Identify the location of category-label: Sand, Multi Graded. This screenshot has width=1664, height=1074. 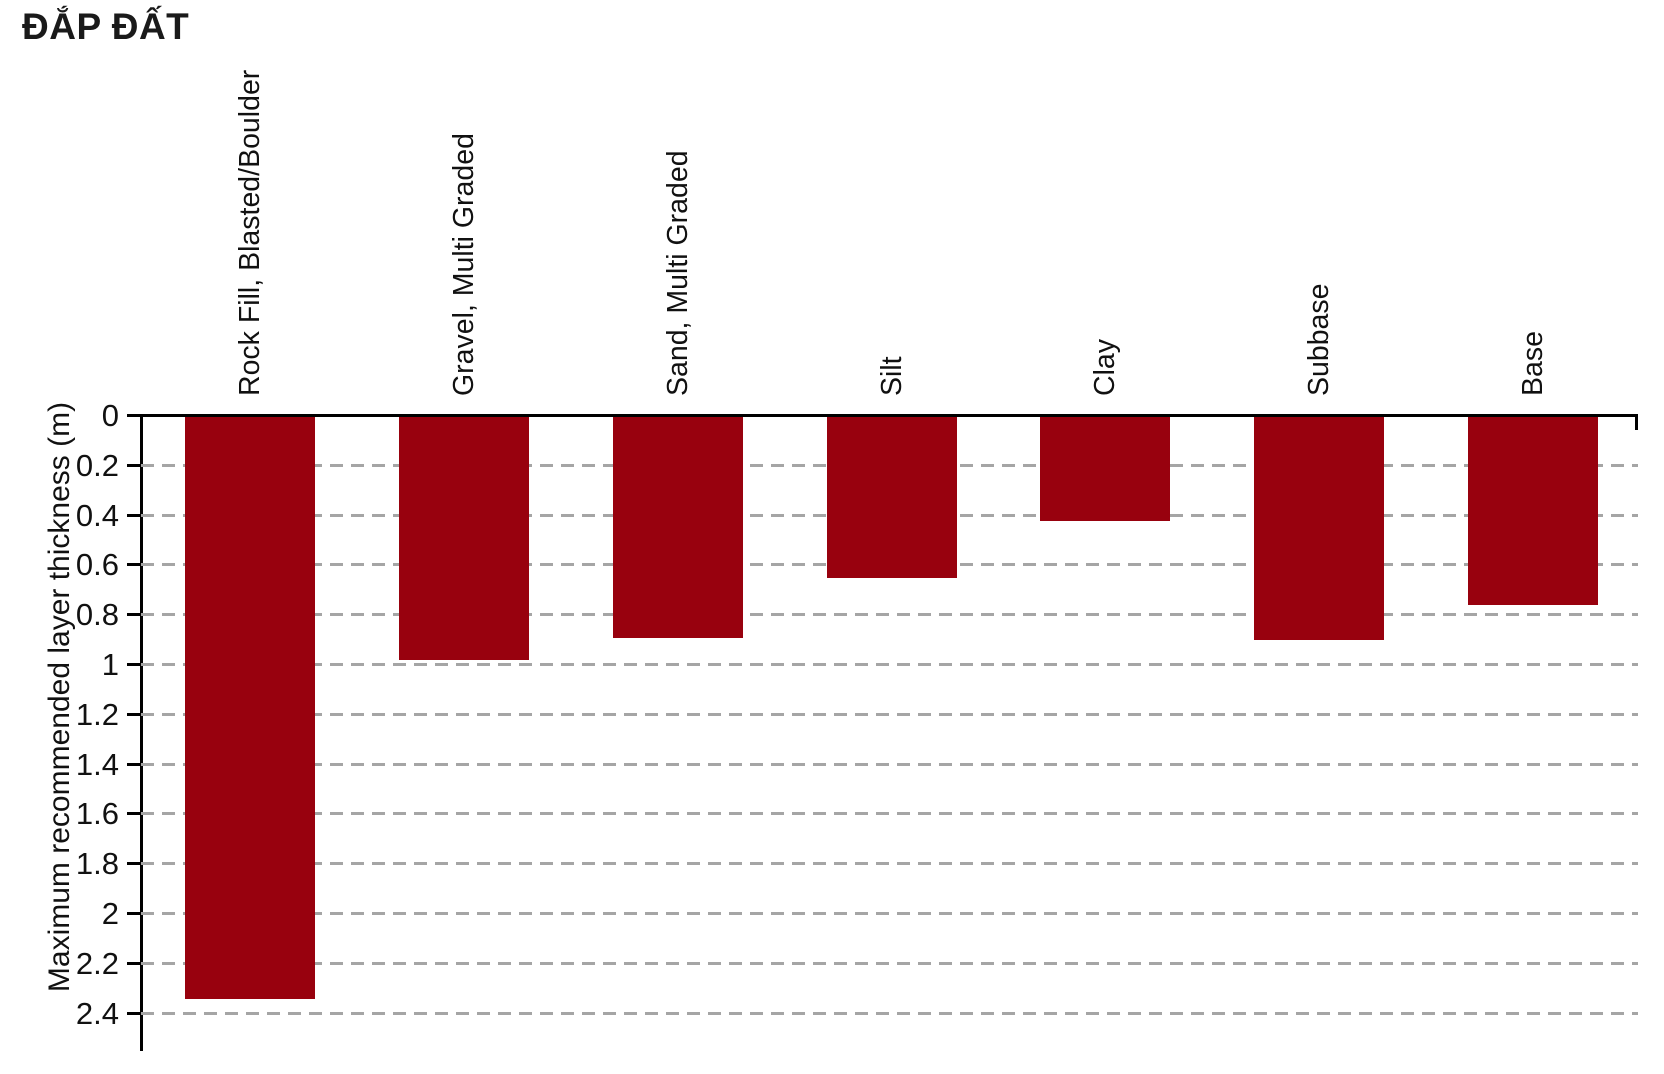
(678, 273).